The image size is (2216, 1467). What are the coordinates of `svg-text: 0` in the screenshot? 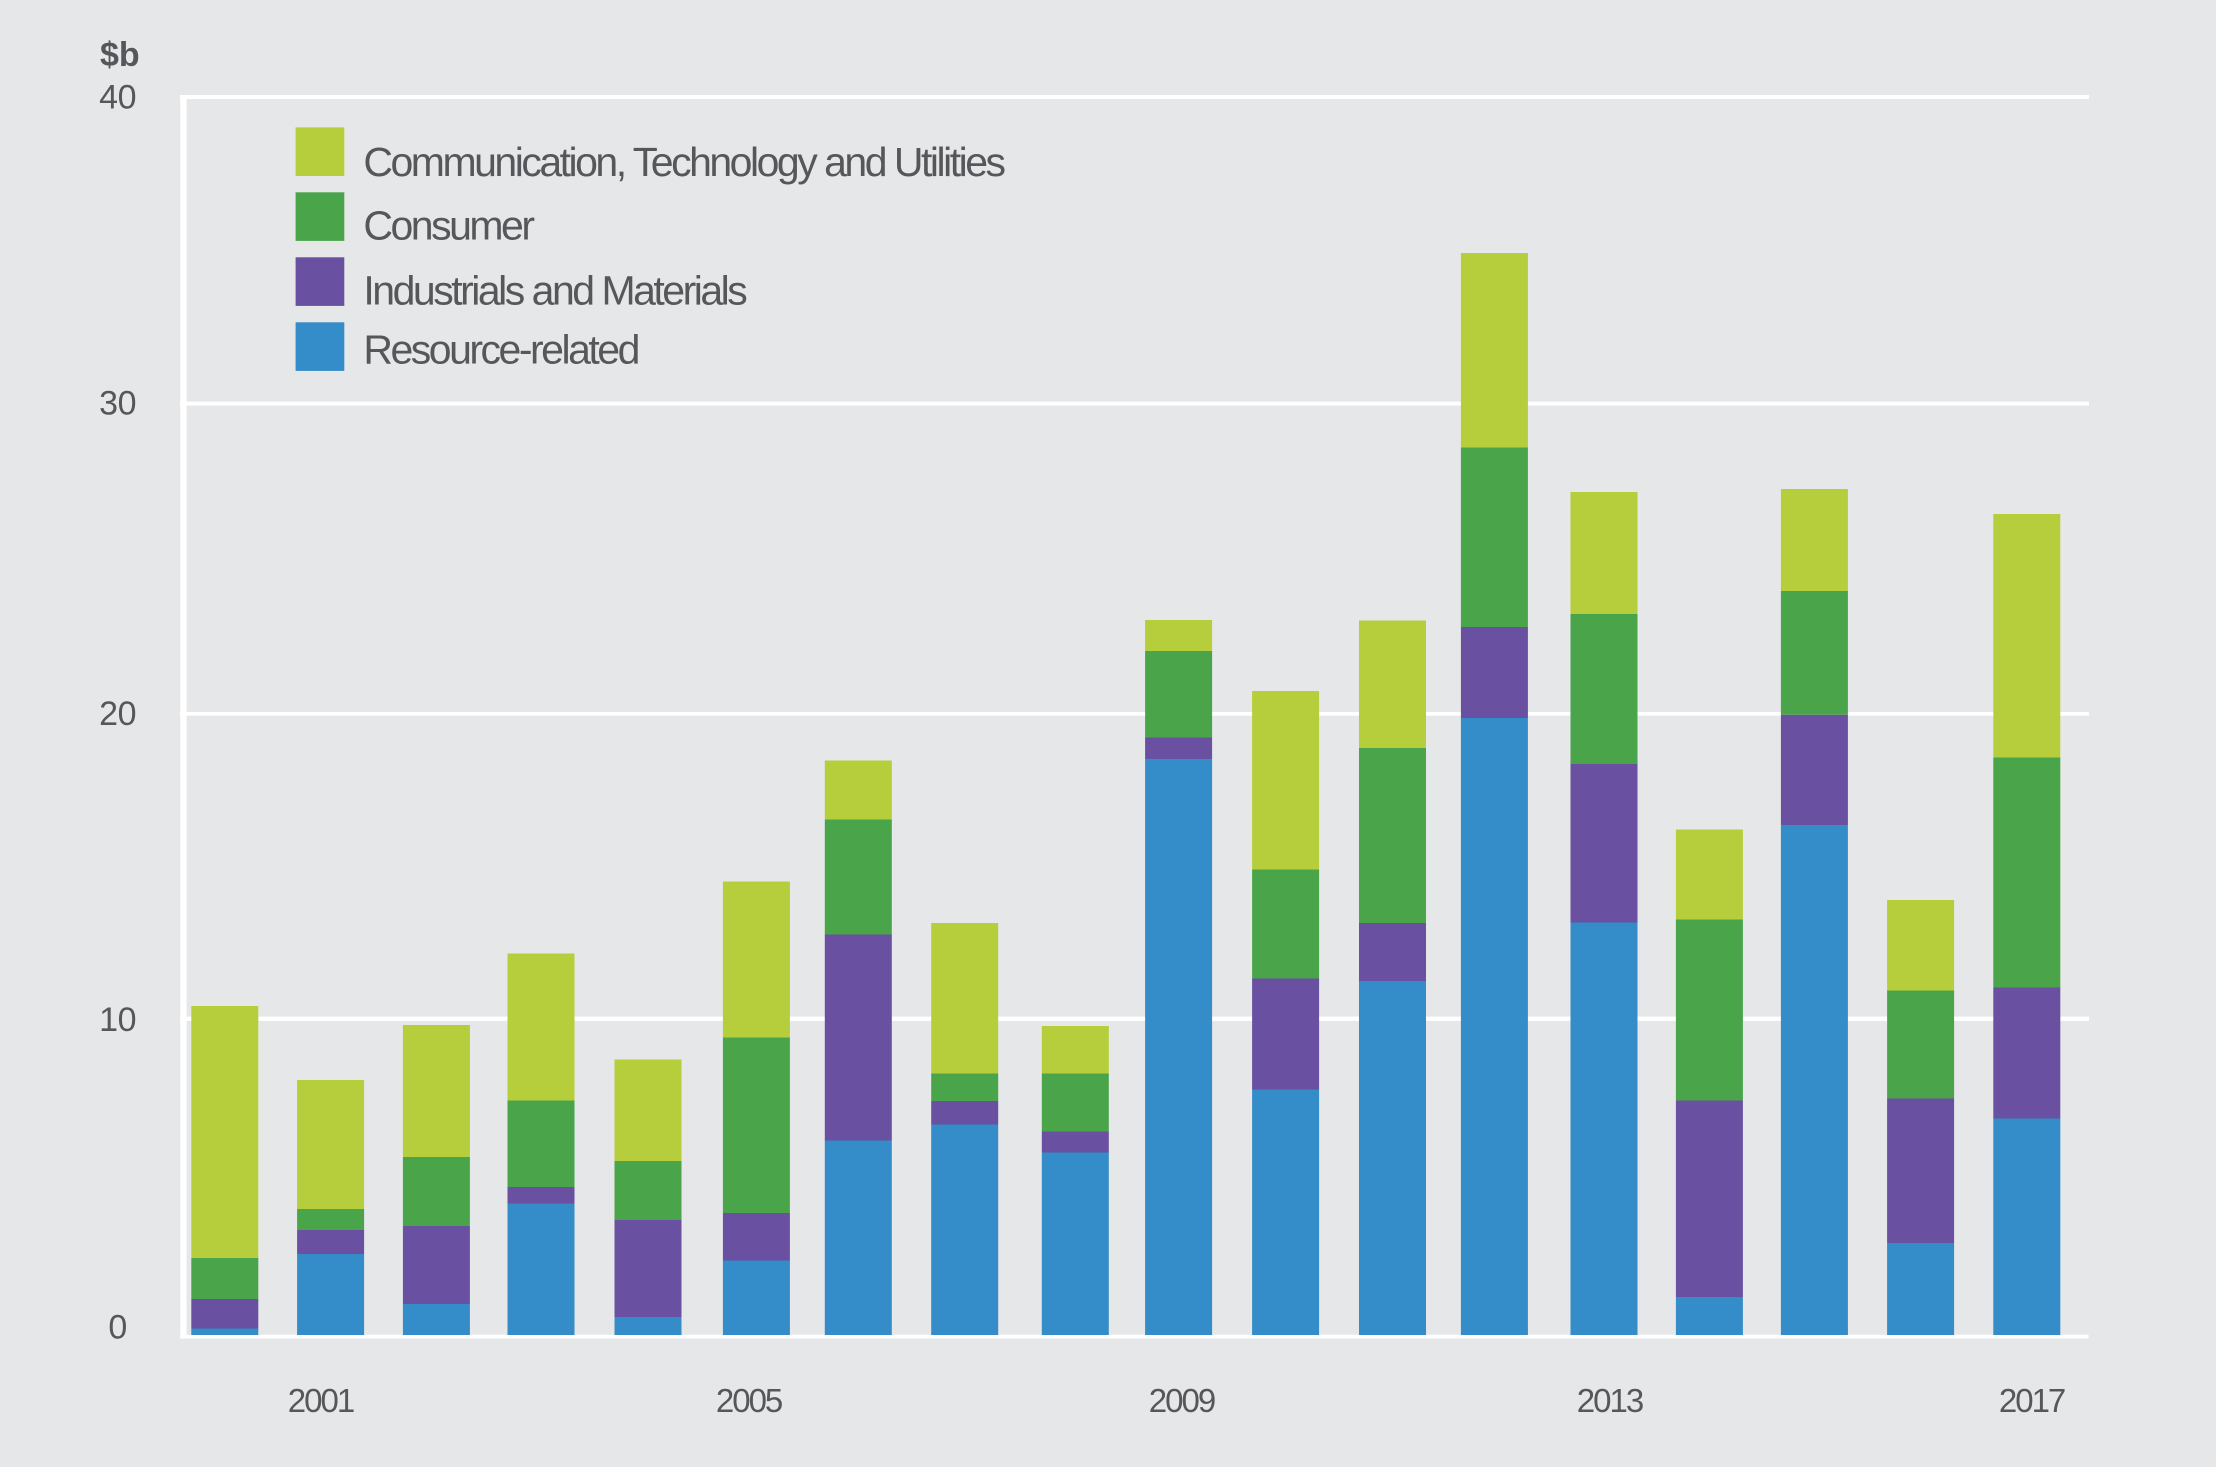 It's located at (117, 1327).